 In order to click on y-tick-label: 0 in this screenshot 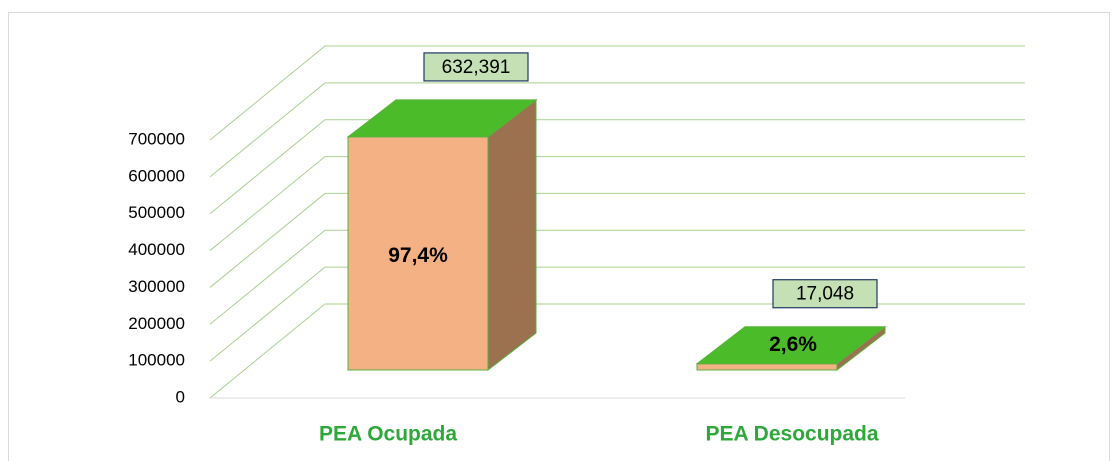, I will do `click(180, 396)`.